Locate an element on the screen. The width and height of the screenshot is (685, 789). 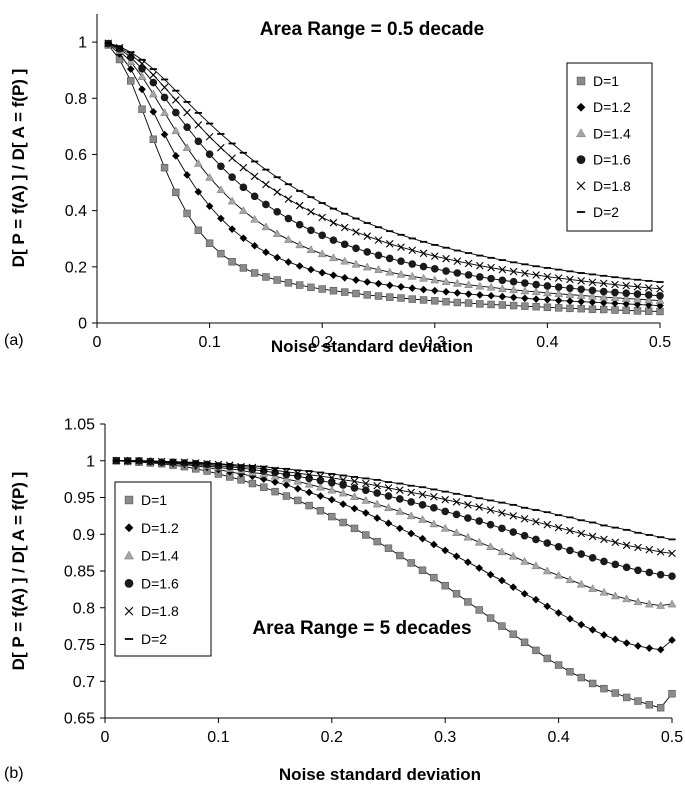
legend-label: D=1.2 is located at coordinates (612, 107).